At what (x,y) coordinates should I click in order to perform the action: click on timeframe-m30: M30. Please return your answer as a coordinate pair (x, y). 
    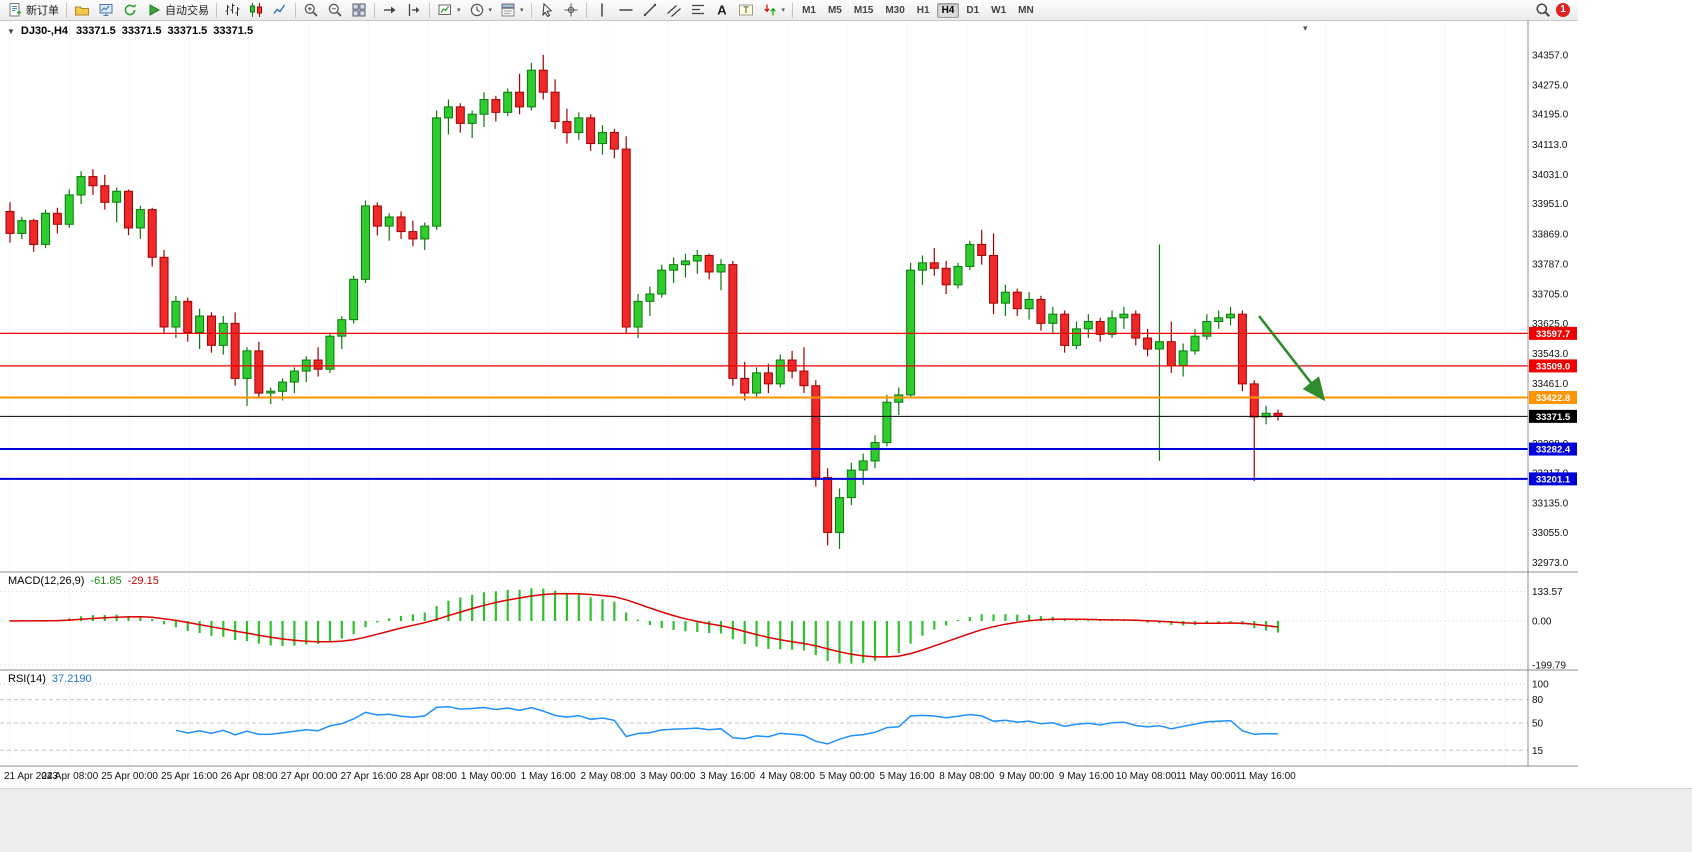
    Looking at the image, I should click on (895, 10).